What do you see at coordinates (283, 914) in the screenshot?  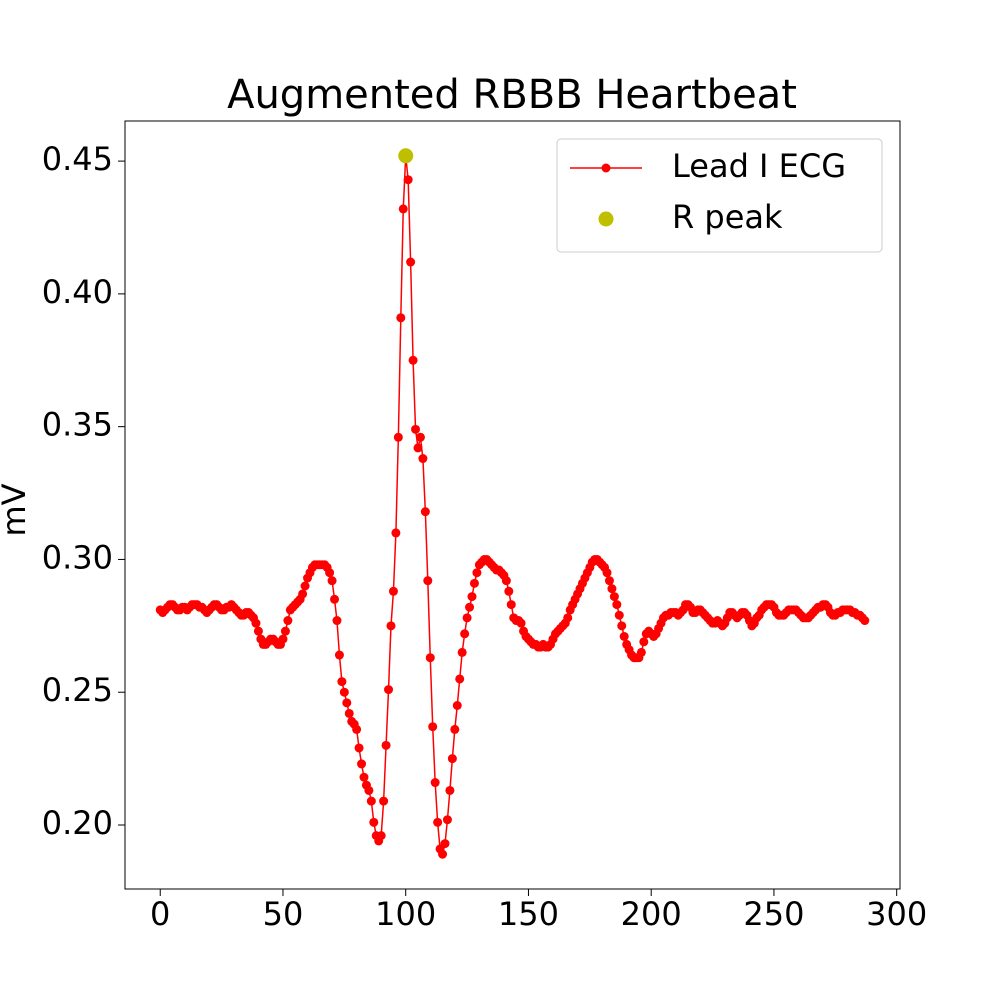 I see `x-tick-label: 50` at bounding box center [283, 914].